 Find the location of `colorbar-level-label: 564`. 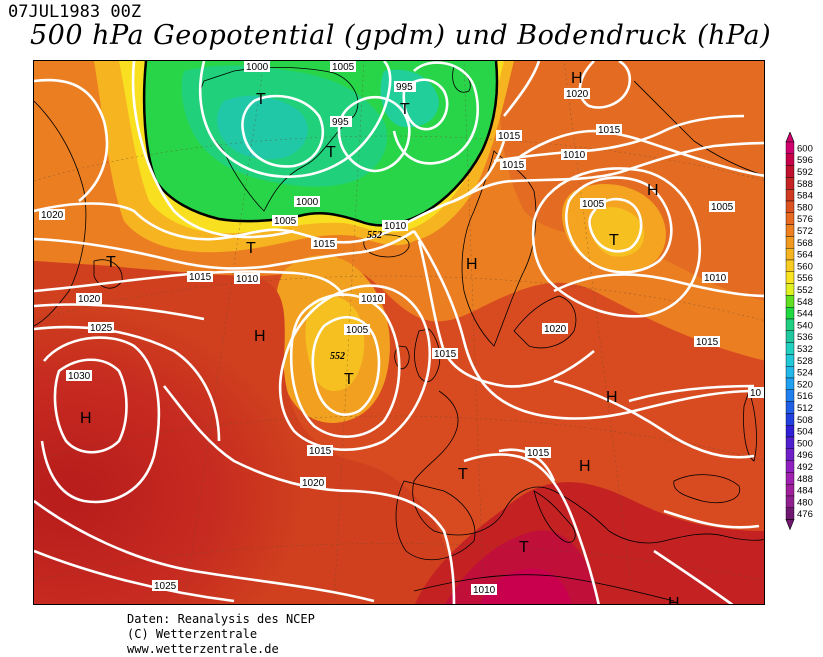

colorbar-level-label: 564 is located at coordinates (805, 255).